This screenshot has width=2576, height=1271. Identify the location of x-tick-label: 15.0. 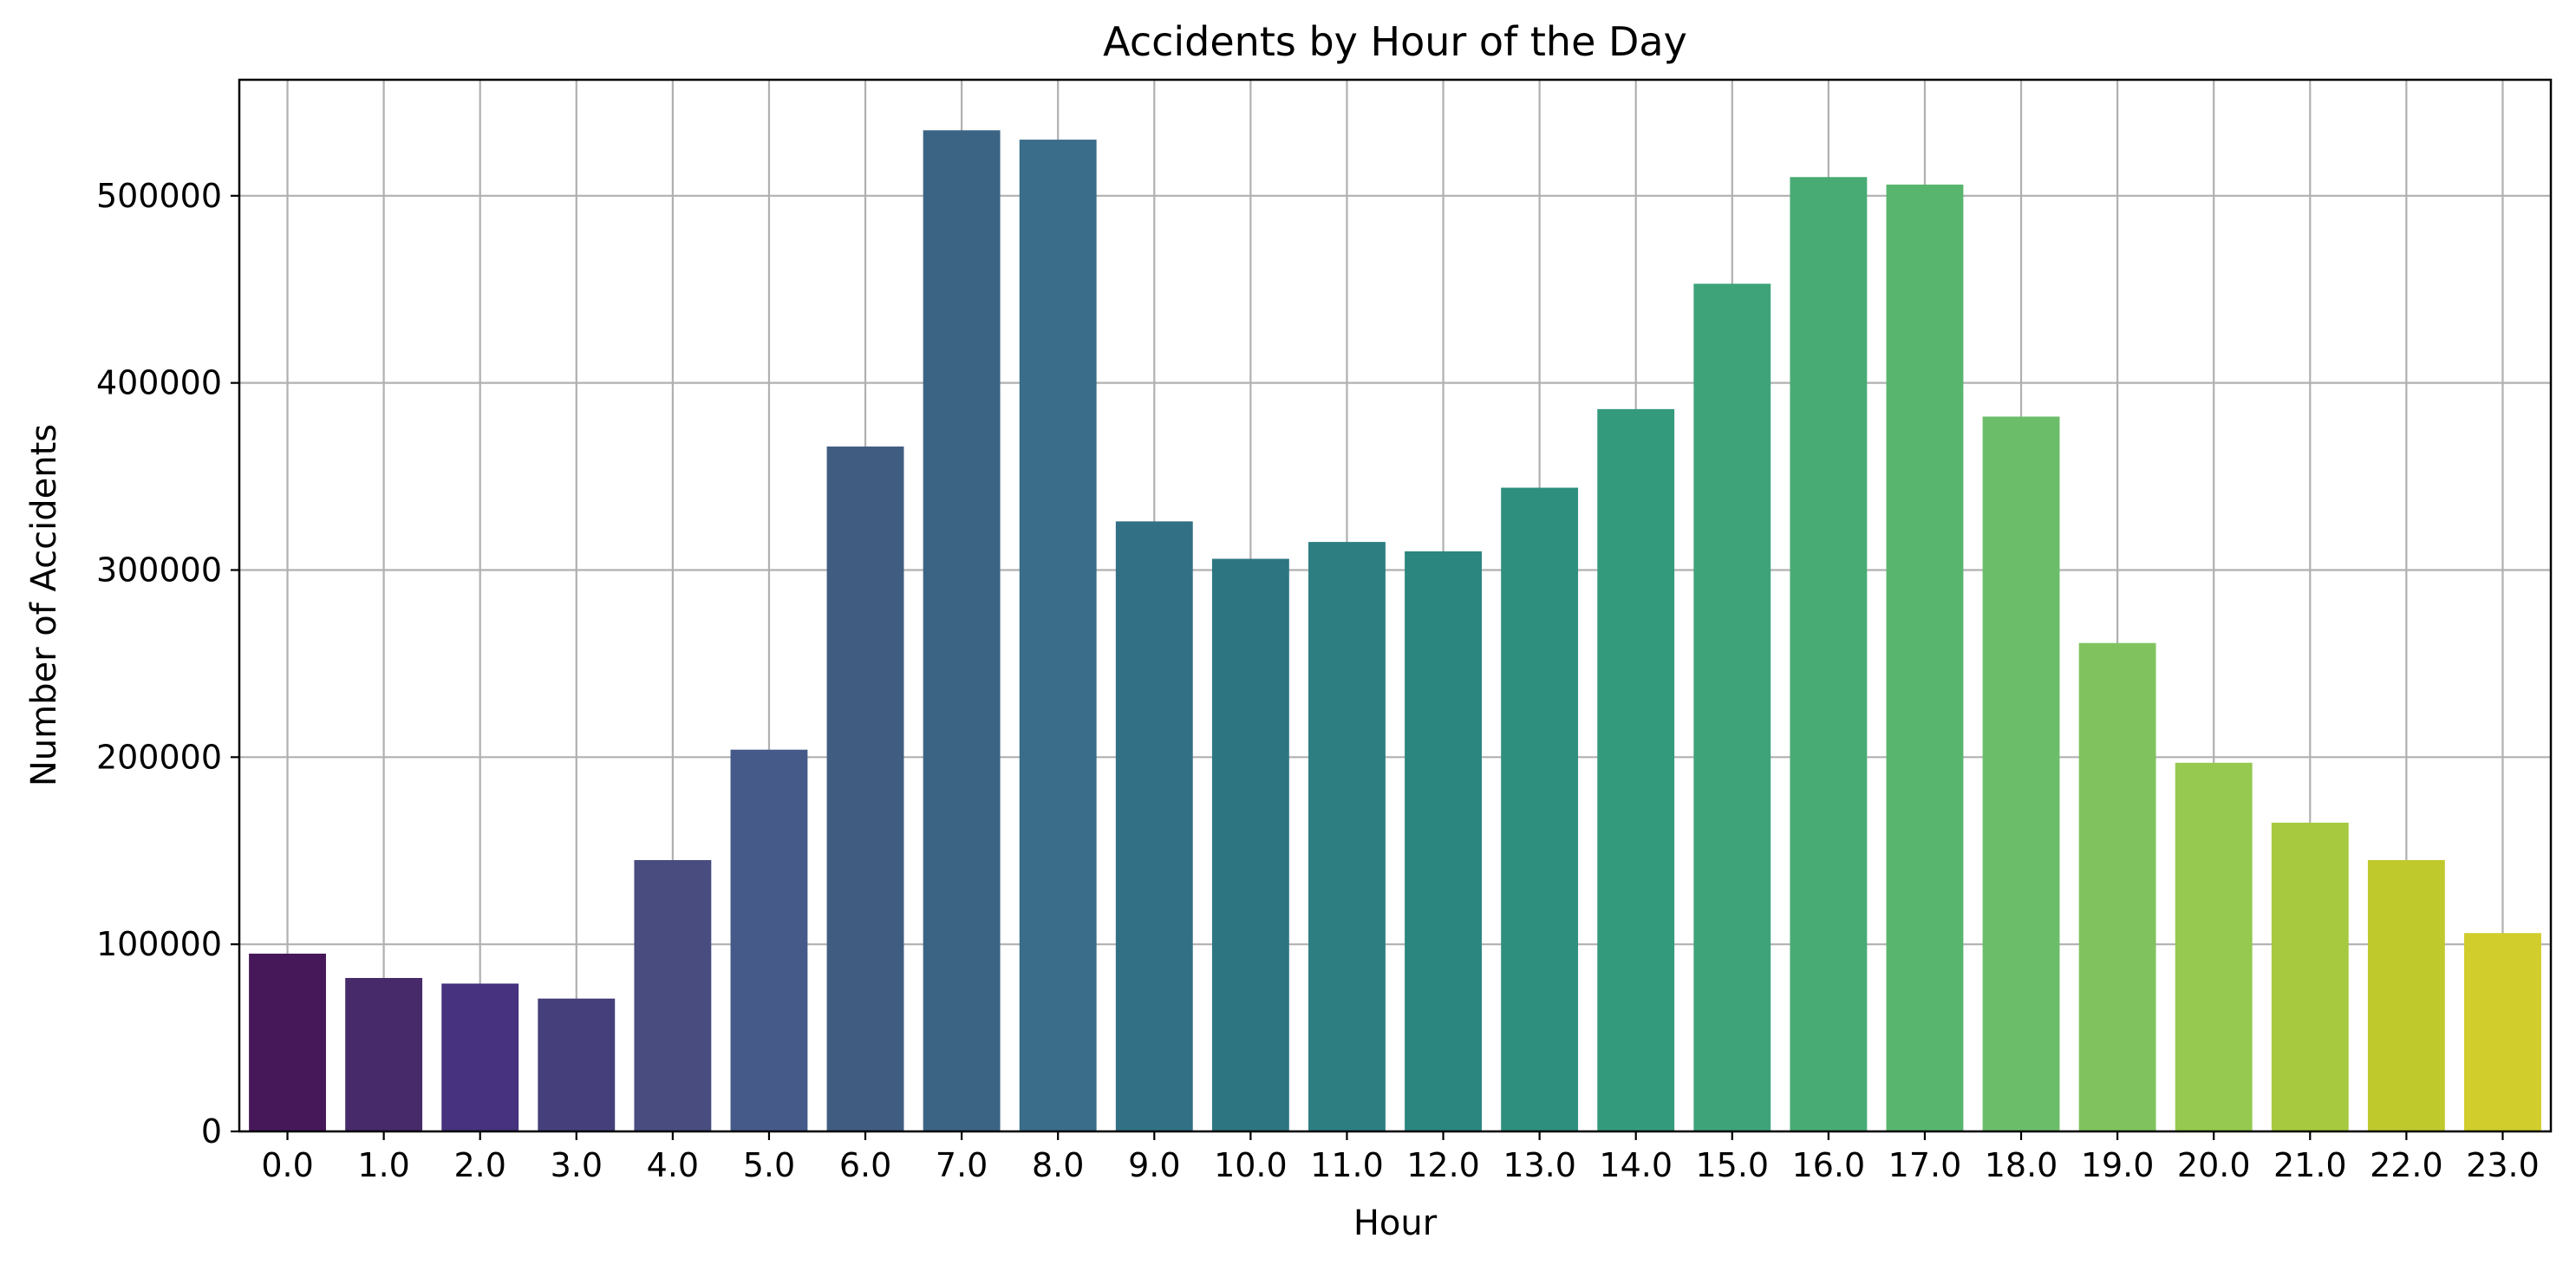
(1732, 1165).